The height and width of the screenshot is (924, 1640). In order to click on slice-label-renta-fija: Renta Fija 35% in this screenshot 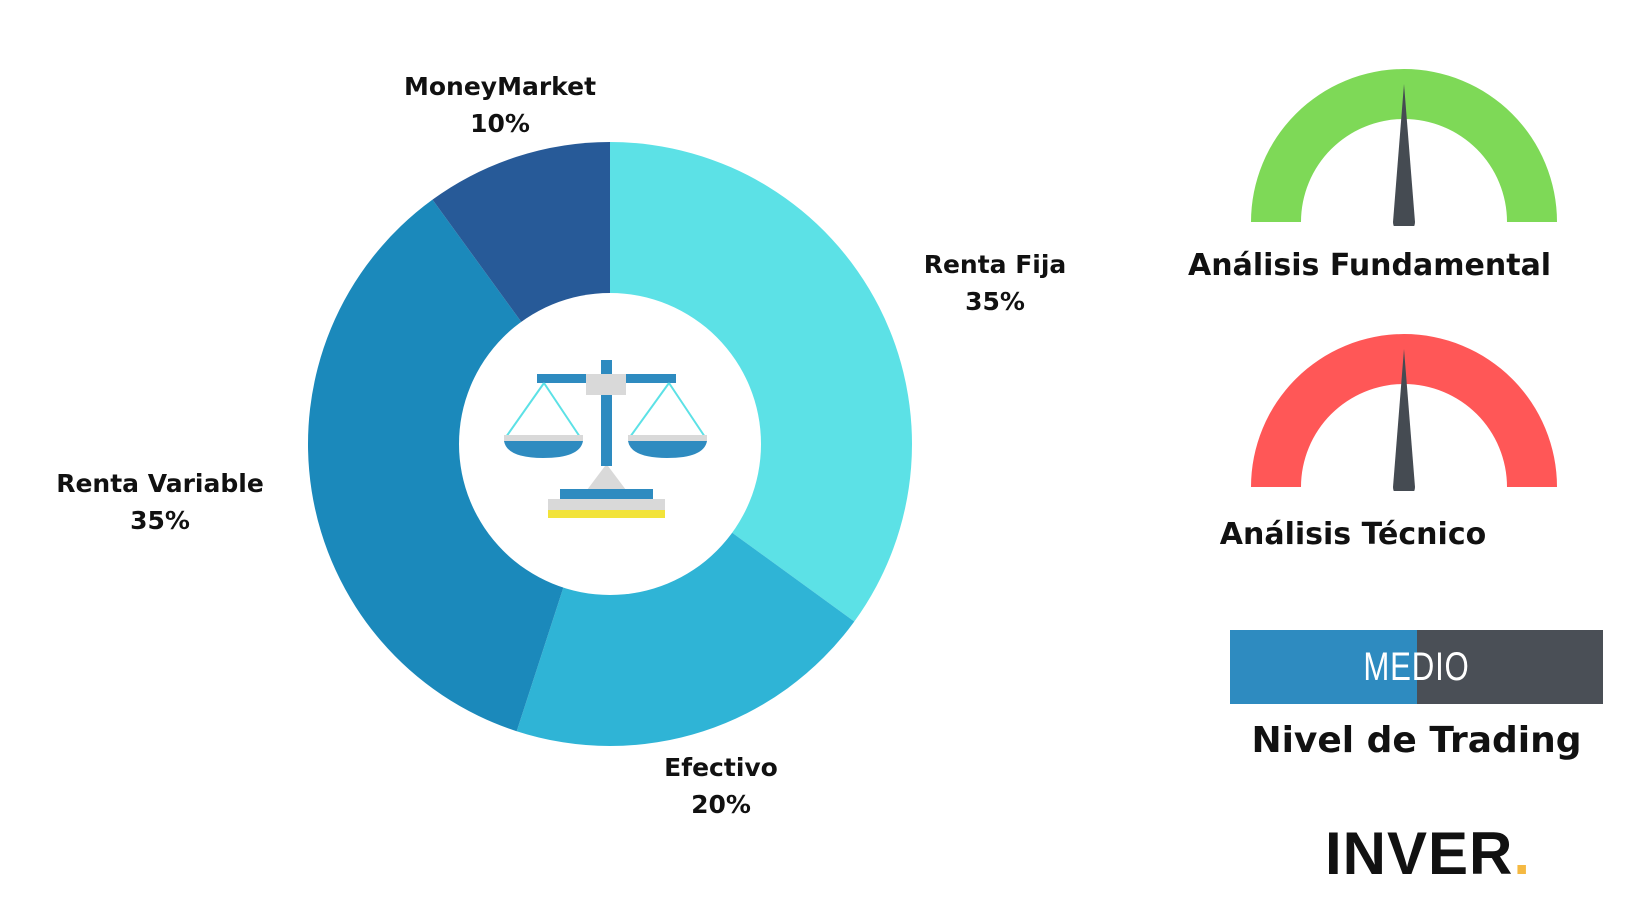, I will do `click(995, 283)`.